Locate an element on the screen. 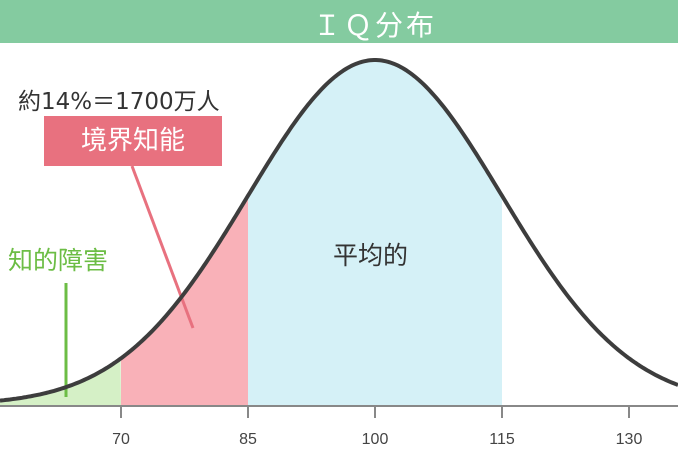  x-tick-label: 115 is located at coordinates (502, 439).